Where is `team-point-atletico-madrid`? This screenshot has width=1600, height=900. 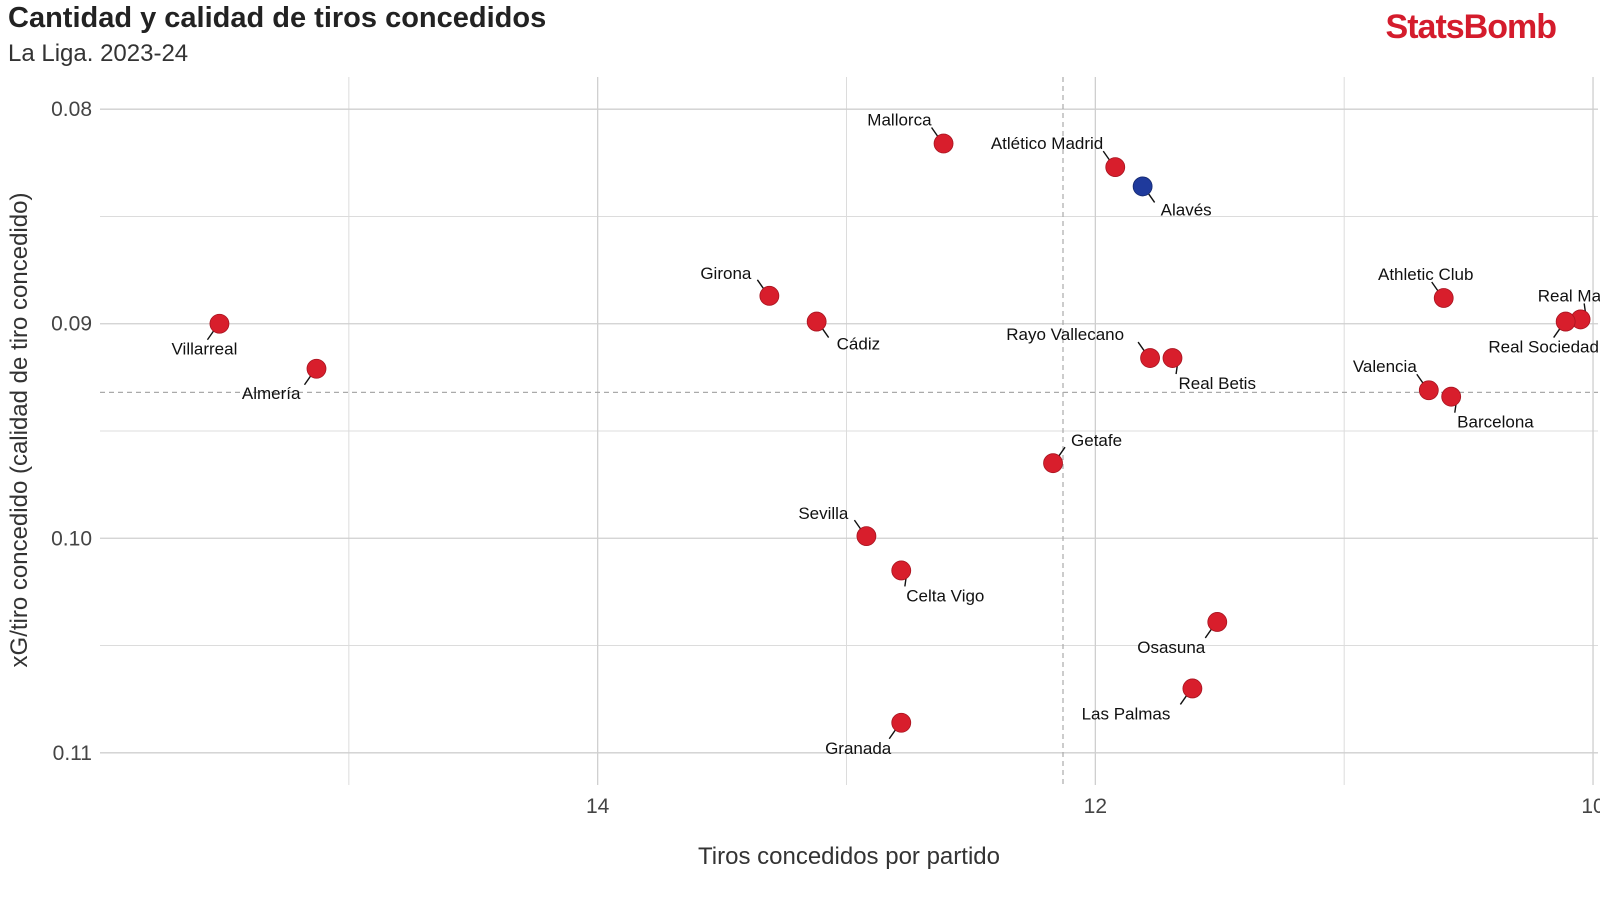
team-point-atletico-madrid is located at coordinates (1115, 167).